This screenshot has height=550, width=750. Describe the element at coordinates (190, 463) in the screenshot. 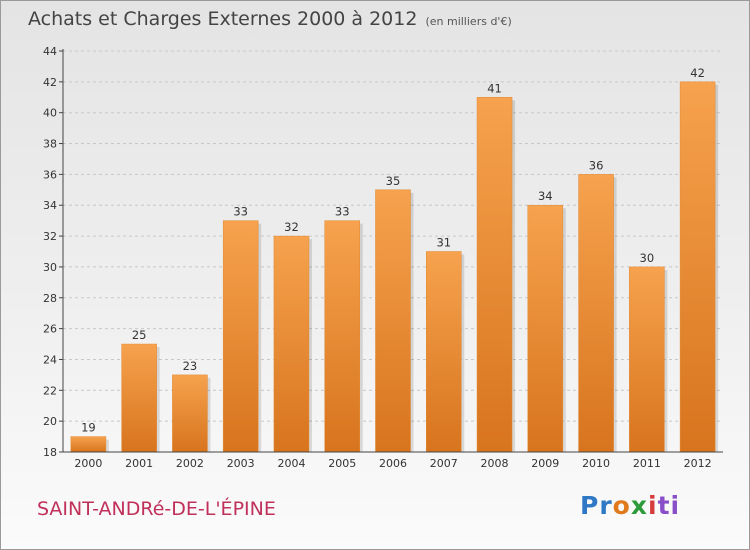

I see `x-tick-label: 2002` at that location.